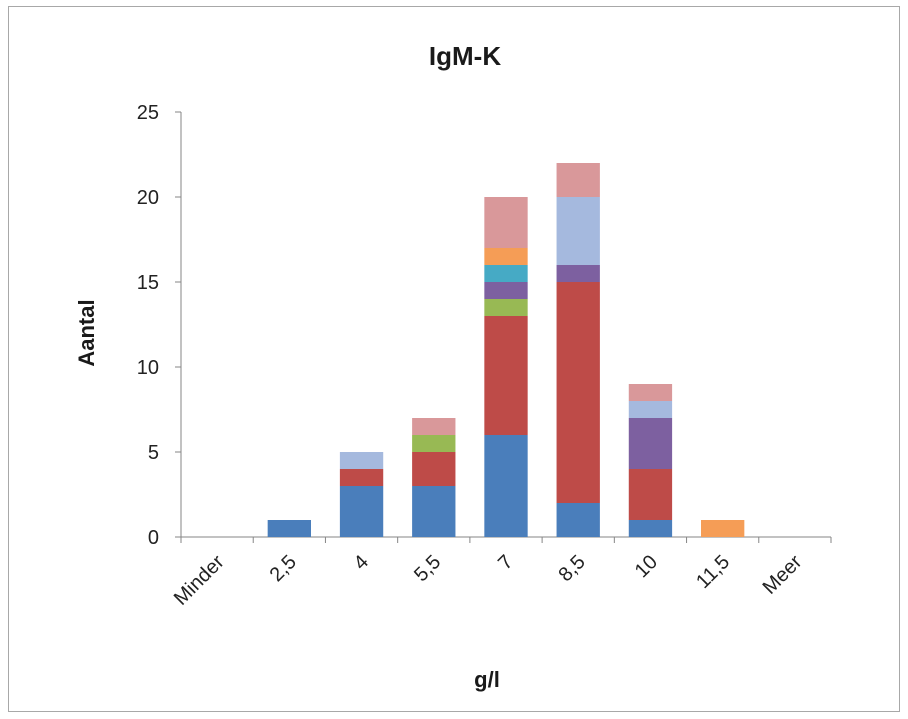 This screenshot has width=908, height=719. Describe the element at coordinates (153, 538) in the screenshot. I see `y-tick-label: 0` at that location.